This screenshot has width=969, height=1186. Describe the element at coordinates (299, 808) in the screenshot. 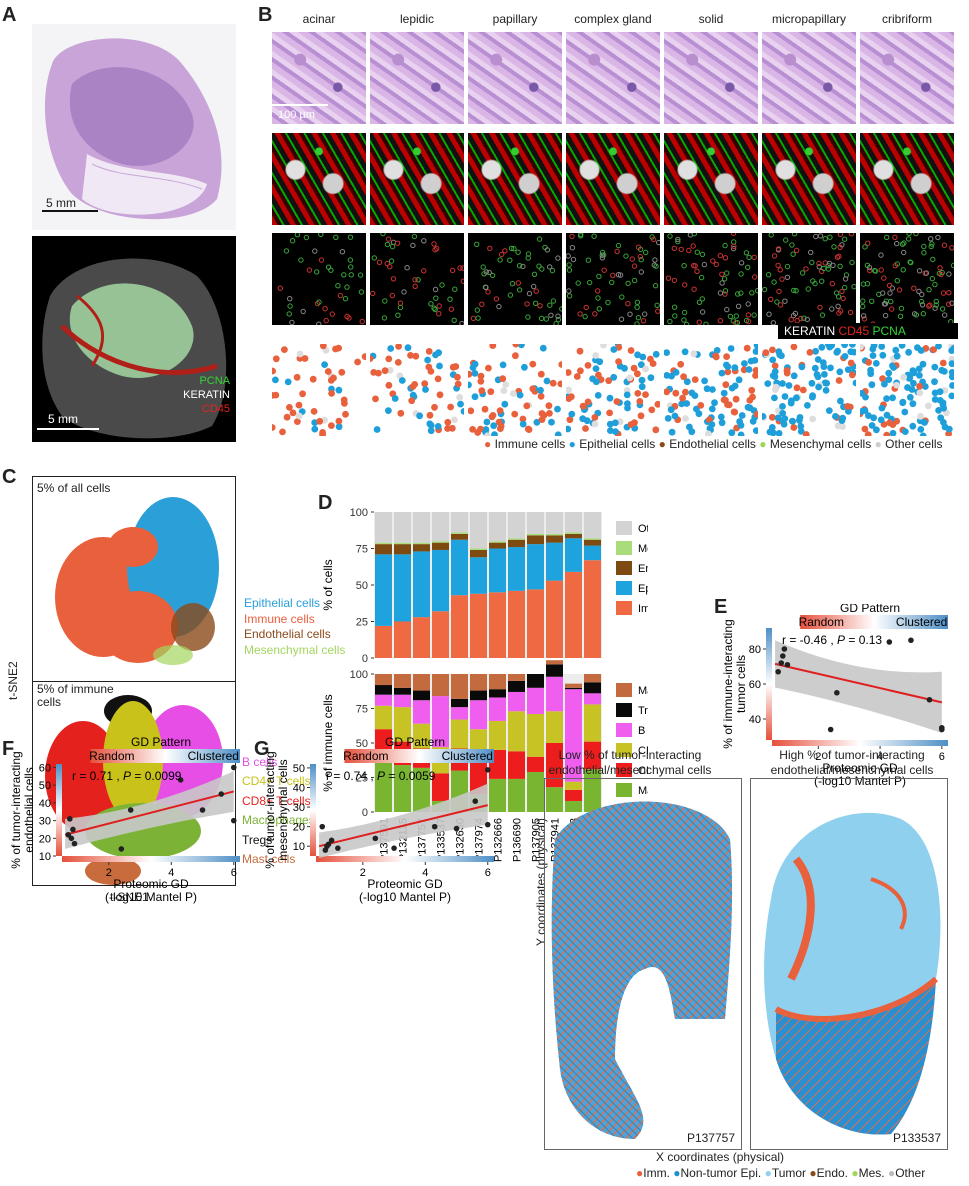

I see `y-tick-label: 30` at that location.